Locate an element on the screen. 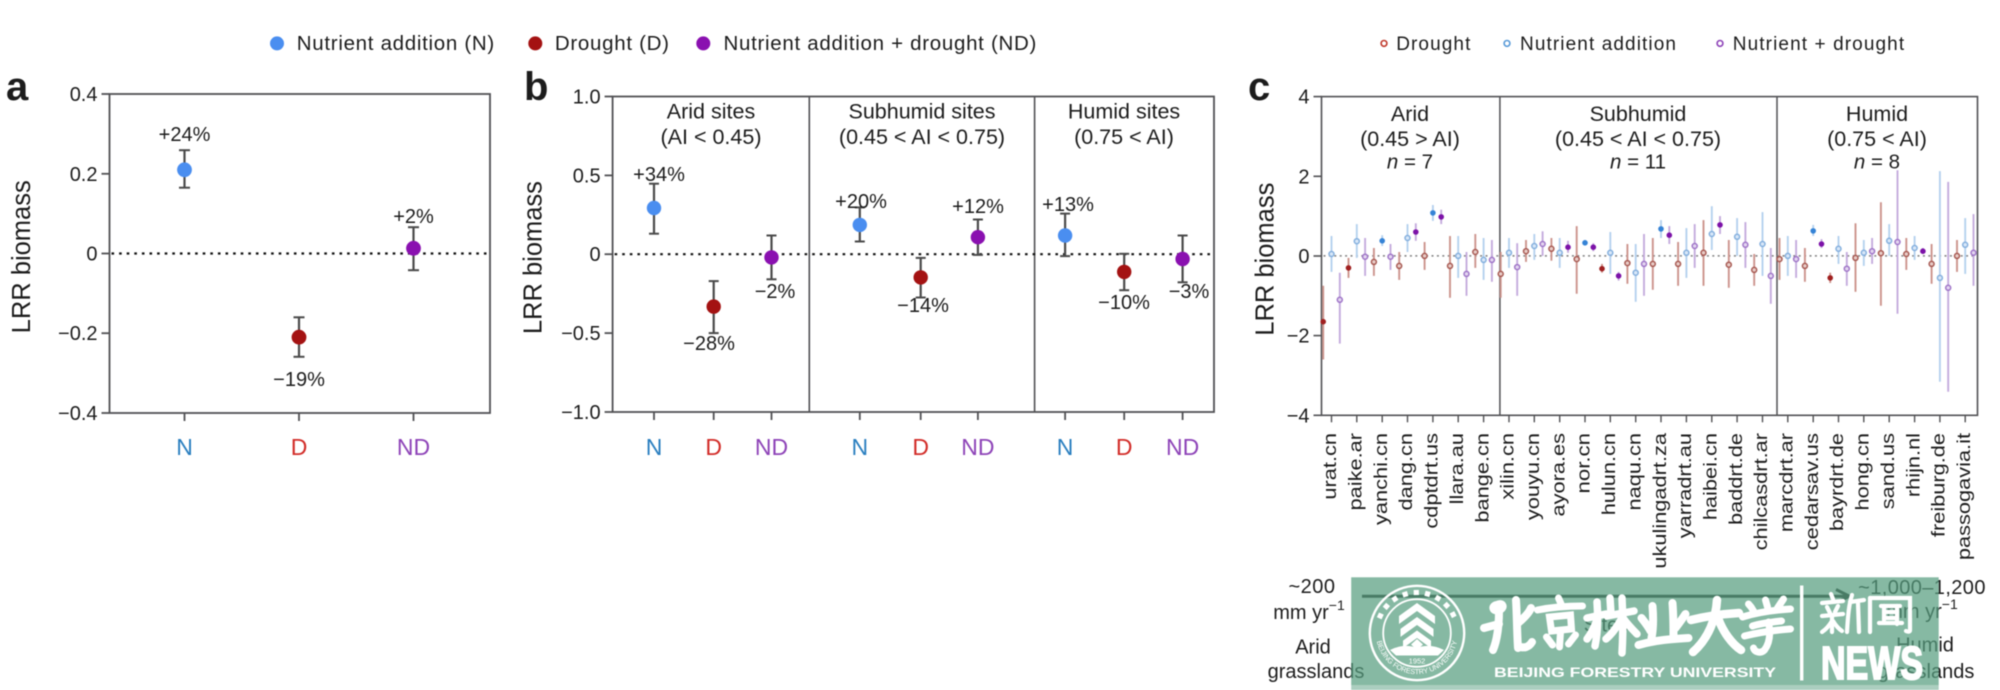  svg-text: −4 is located at coordinates (1298, 416).